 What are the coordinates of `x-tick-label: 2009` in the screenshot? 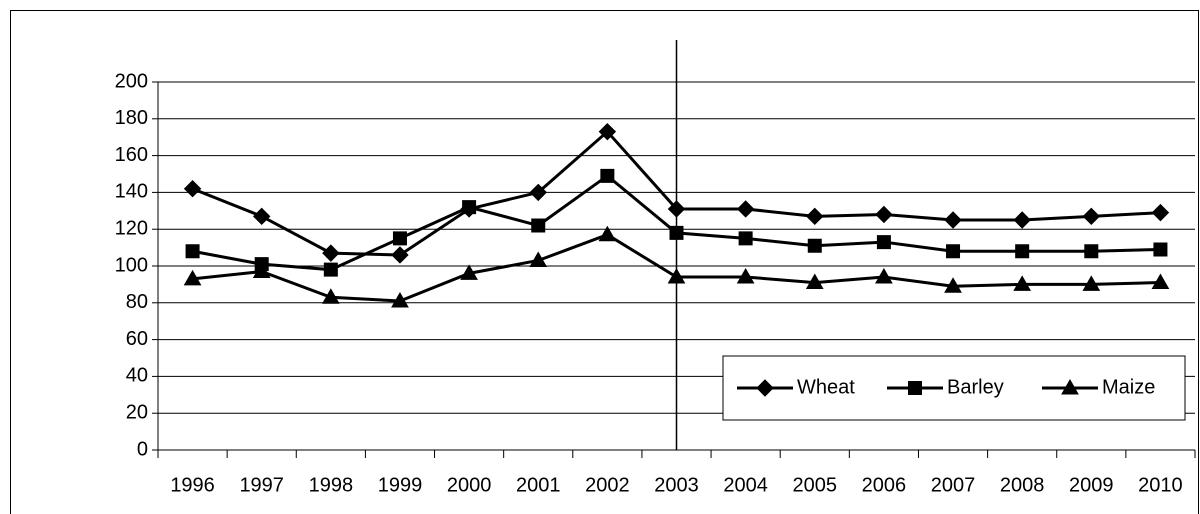 It's located at (1091, 485).